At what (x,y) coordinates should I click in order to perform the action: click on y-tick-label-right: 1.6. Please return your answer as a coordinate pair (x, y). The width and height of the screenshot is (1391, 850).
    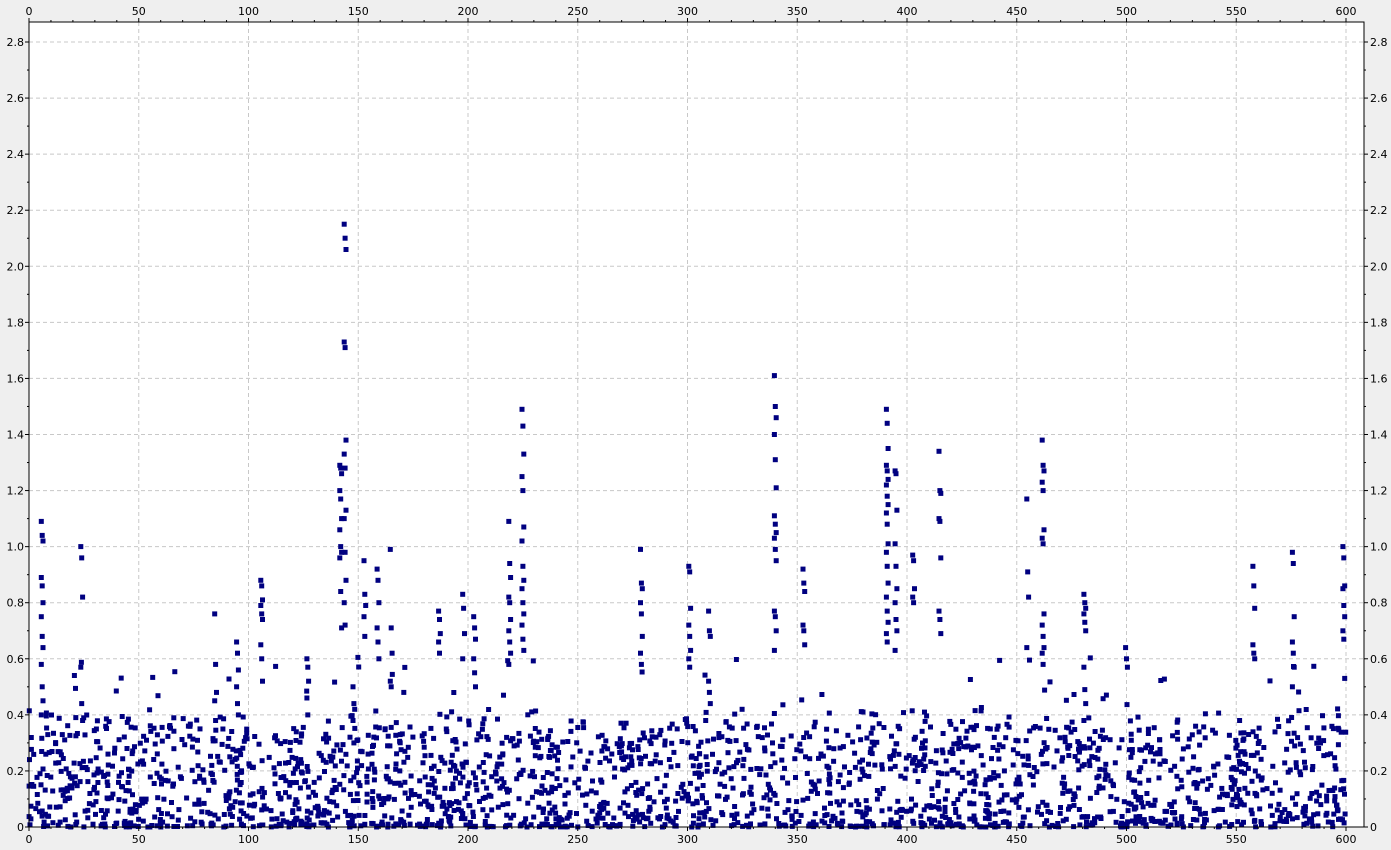
    Looking at the image, I should click on (1379, 378).